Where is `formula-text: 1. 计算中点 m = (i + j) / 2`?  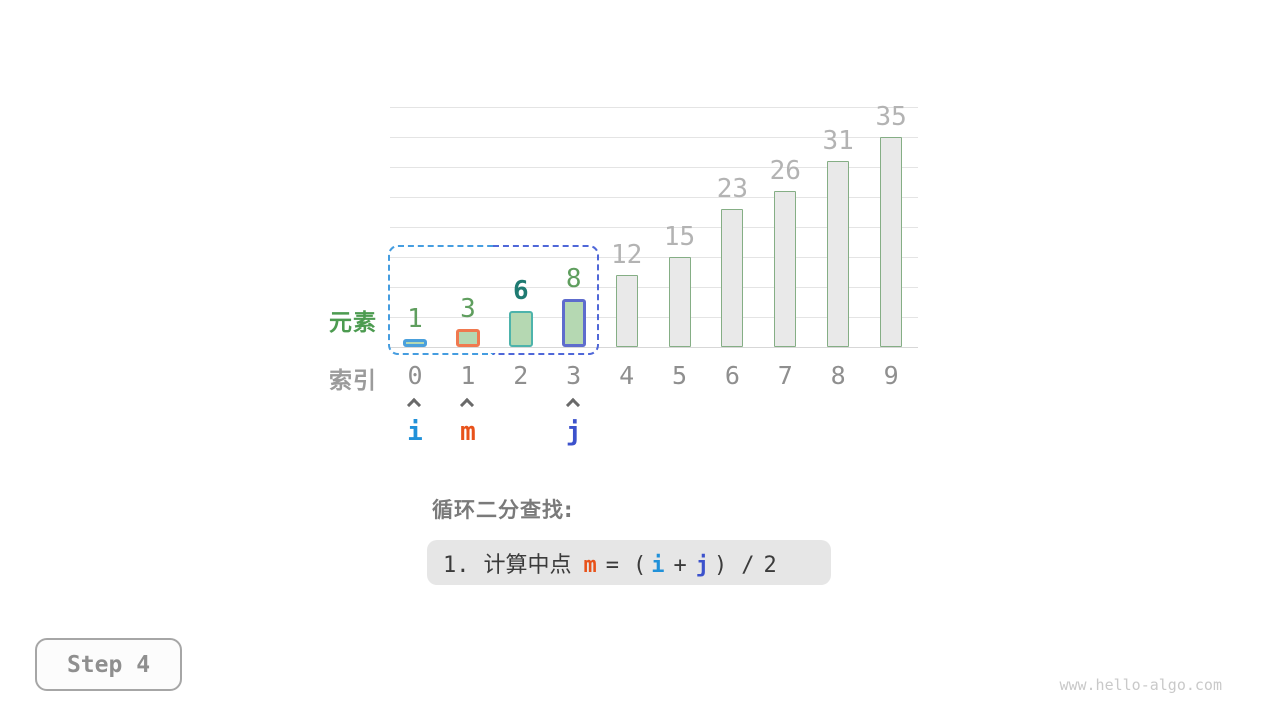 formula-text: 1. 计算中点 m = (i + j) / 2 is located at coordinates (610, 563).